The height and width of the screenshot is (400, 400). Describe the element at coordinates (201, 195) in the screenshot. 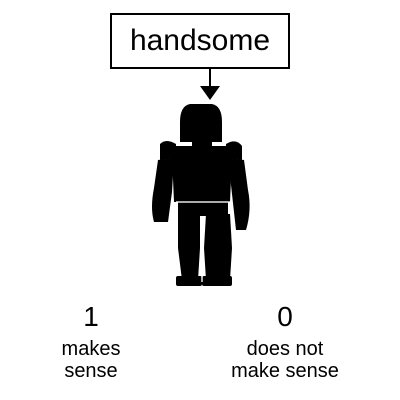

I see `robot-silhouette-icon` at that location.